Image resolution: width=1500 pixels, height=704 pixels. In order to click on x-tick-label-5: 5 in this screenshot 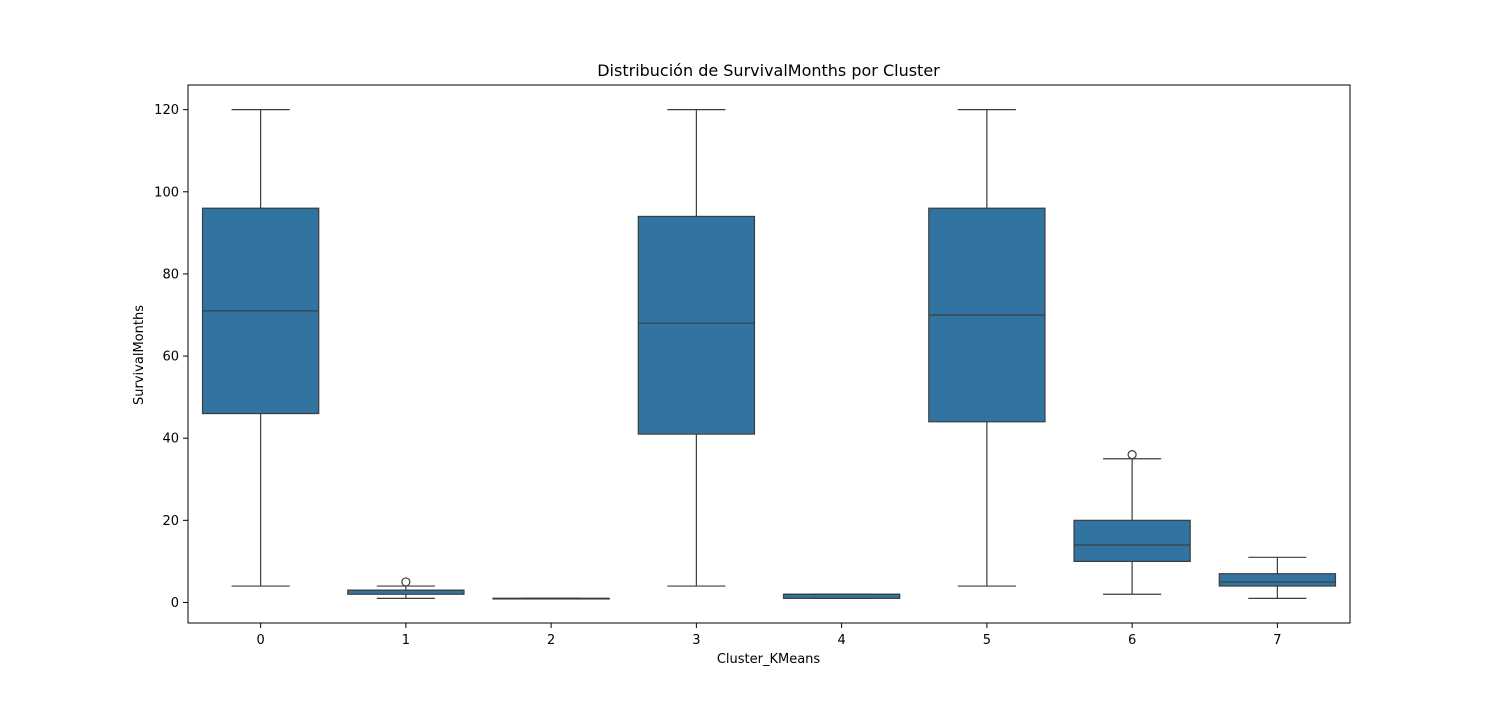, I will do `click(987, 640)`.